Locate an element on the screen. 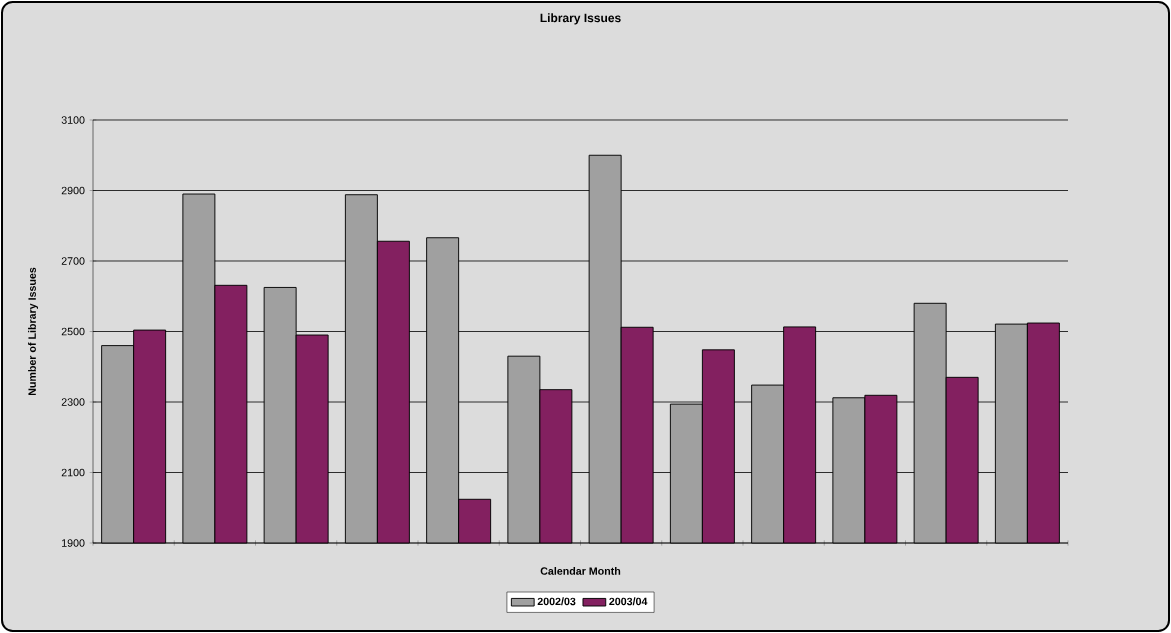 The height and width of the screenshot is (633, 1171). y-tick-label: 2700 is located at coordinates (73, 261).